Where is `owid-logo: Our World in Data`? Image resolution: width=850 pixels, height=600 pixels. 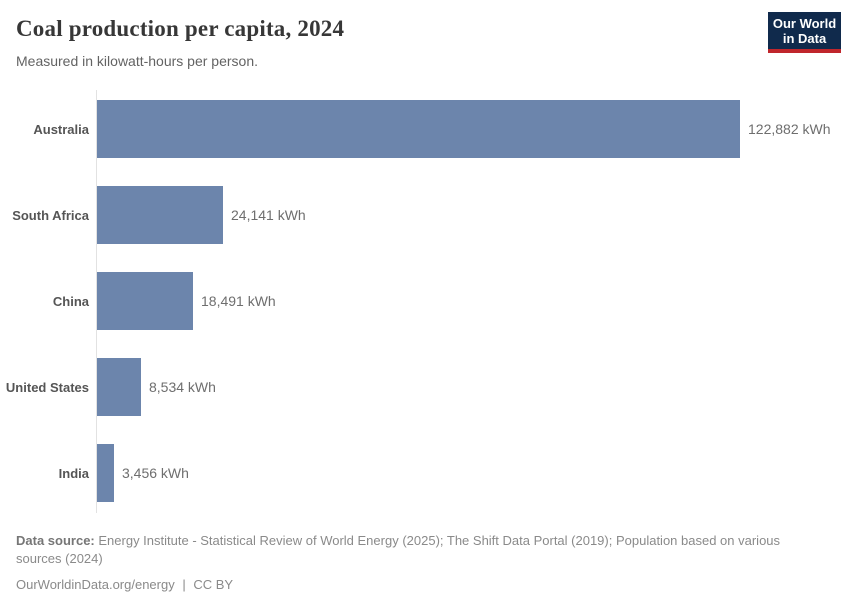 owid-logo: Our World in Data is located at coordinates (804, 32).